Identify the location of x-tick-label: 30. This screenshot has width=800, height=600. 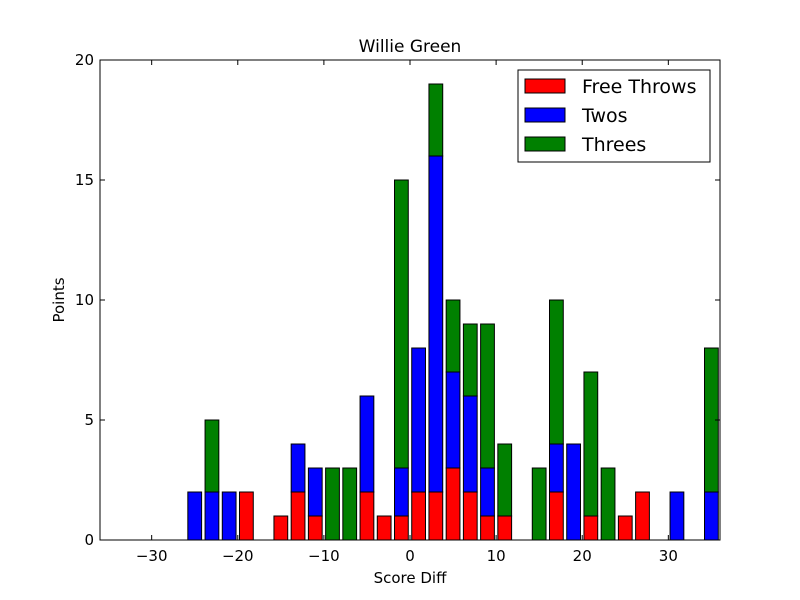
(668, 556).